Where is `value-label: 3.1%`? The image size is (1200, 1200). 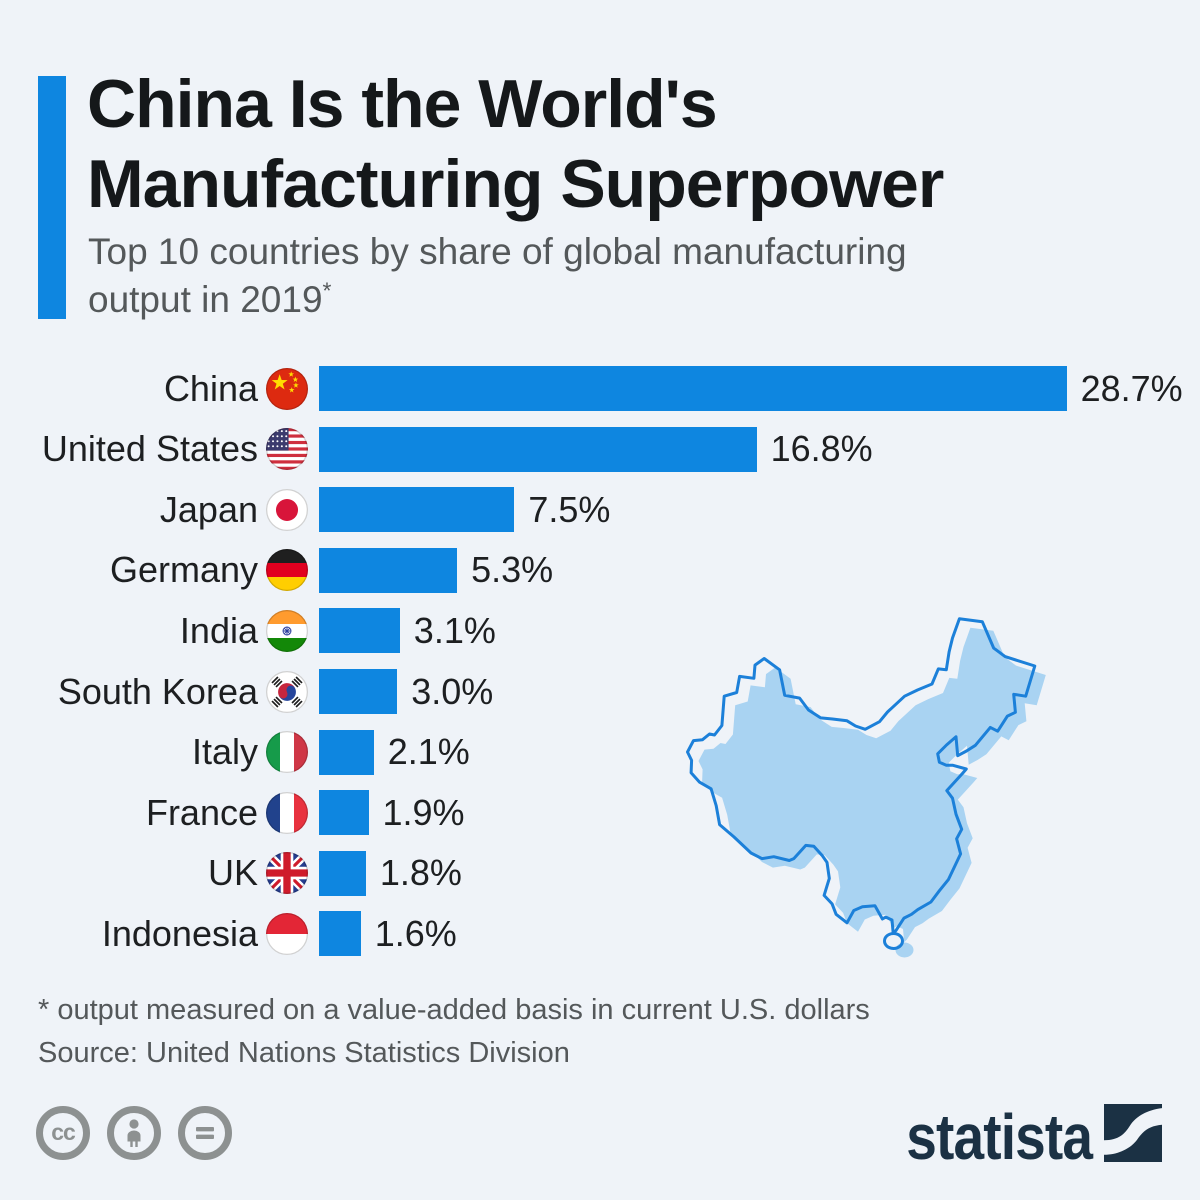
value-label: 3.1% is located at coordinates (454, 630).